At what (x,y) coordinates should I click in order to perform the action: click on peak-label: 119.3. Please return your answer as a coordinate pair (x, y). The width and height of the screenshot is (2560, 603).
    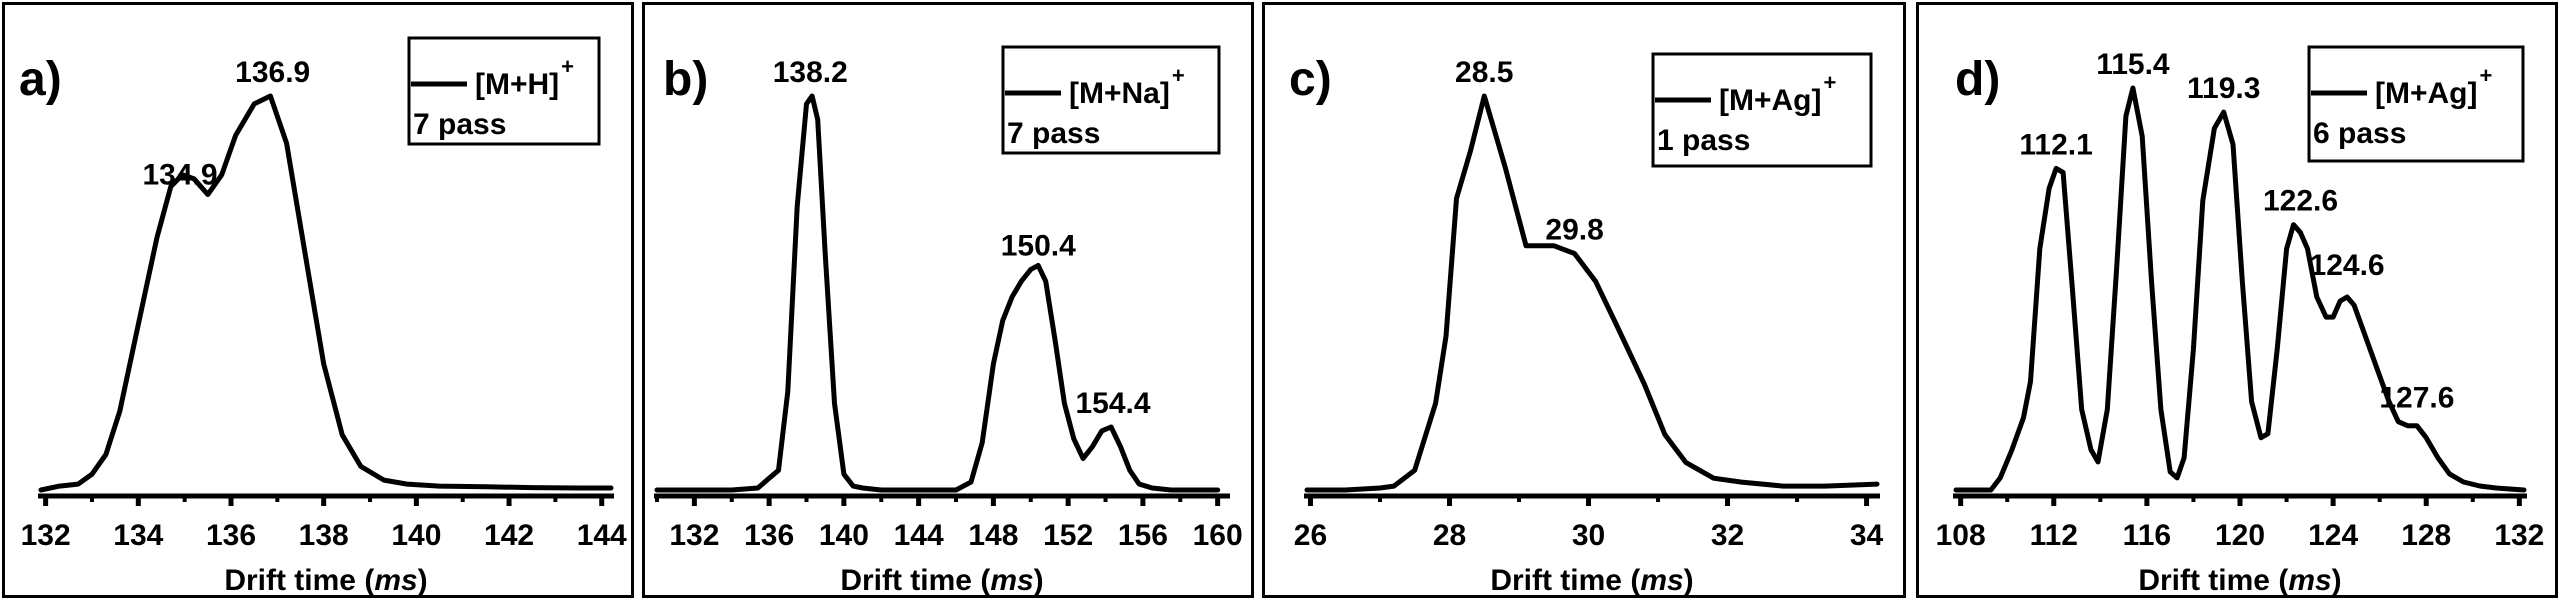
    Looking at the image, I should click on (2223, 88).